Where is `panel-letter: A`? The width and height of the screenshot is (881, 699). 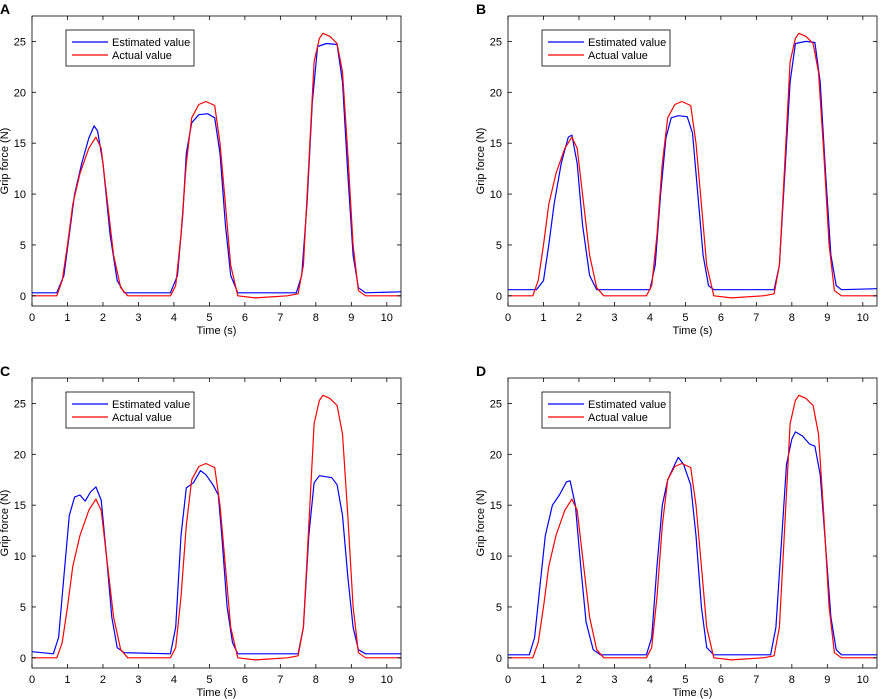
panel-letter: A is located at coordinates (5, 9).